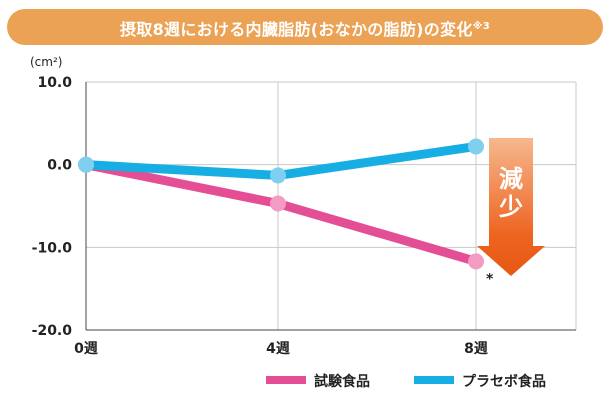  I want to click on chart-title: 摂取8週における内臓脂肪(おなかの脂肪)の変化※3, so click(305, 27).